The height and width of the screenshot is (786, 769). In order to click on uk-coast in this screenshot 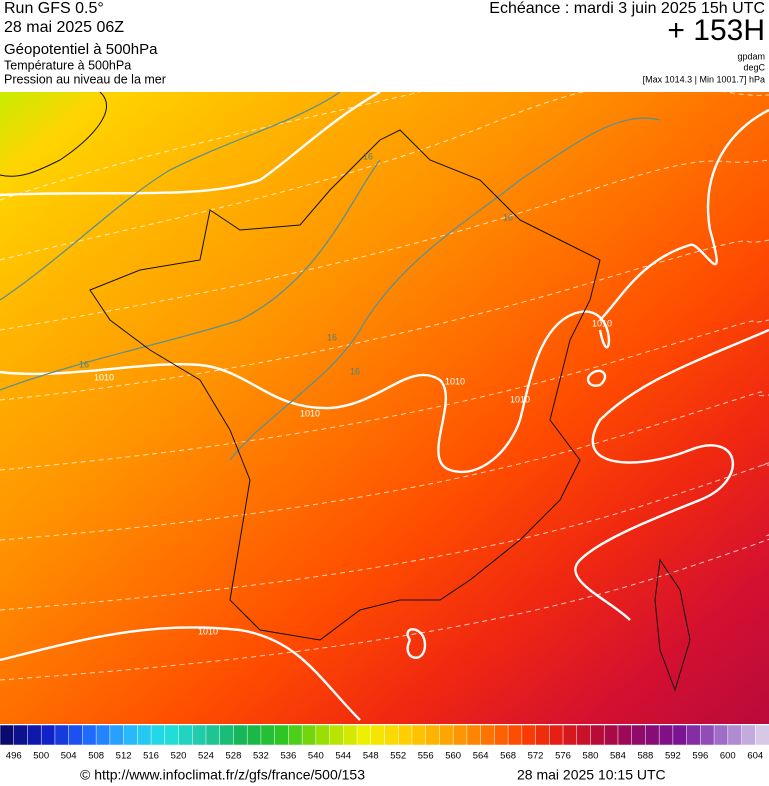, I will do `click(53, 134)`.